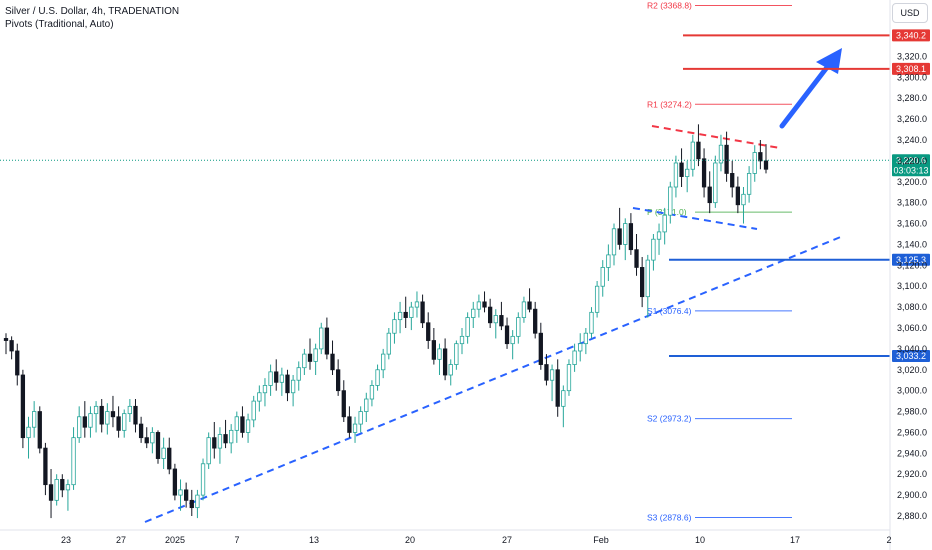 The height and width of the screenshot is (550, 932). I want to click on level-tag-label-2: 3,308.1, so click(911, 69).